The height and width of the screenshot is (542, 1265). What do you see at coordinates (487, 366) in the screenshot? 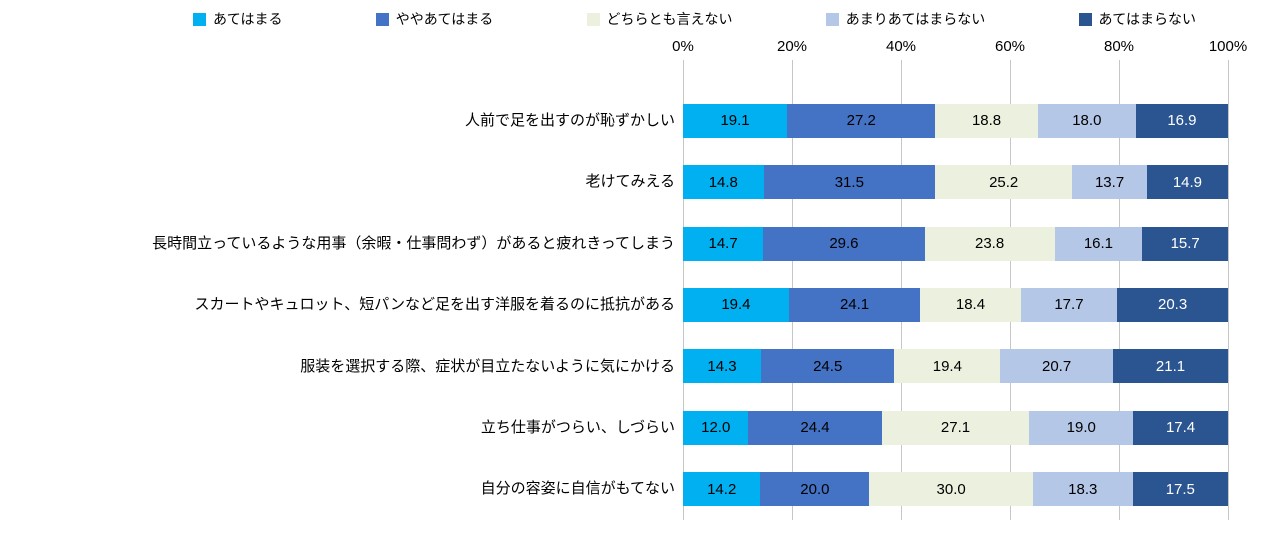
I see `category-label: 服装を選択する際、症状が目立たないように気にかける` at bounding box center [487, 366].